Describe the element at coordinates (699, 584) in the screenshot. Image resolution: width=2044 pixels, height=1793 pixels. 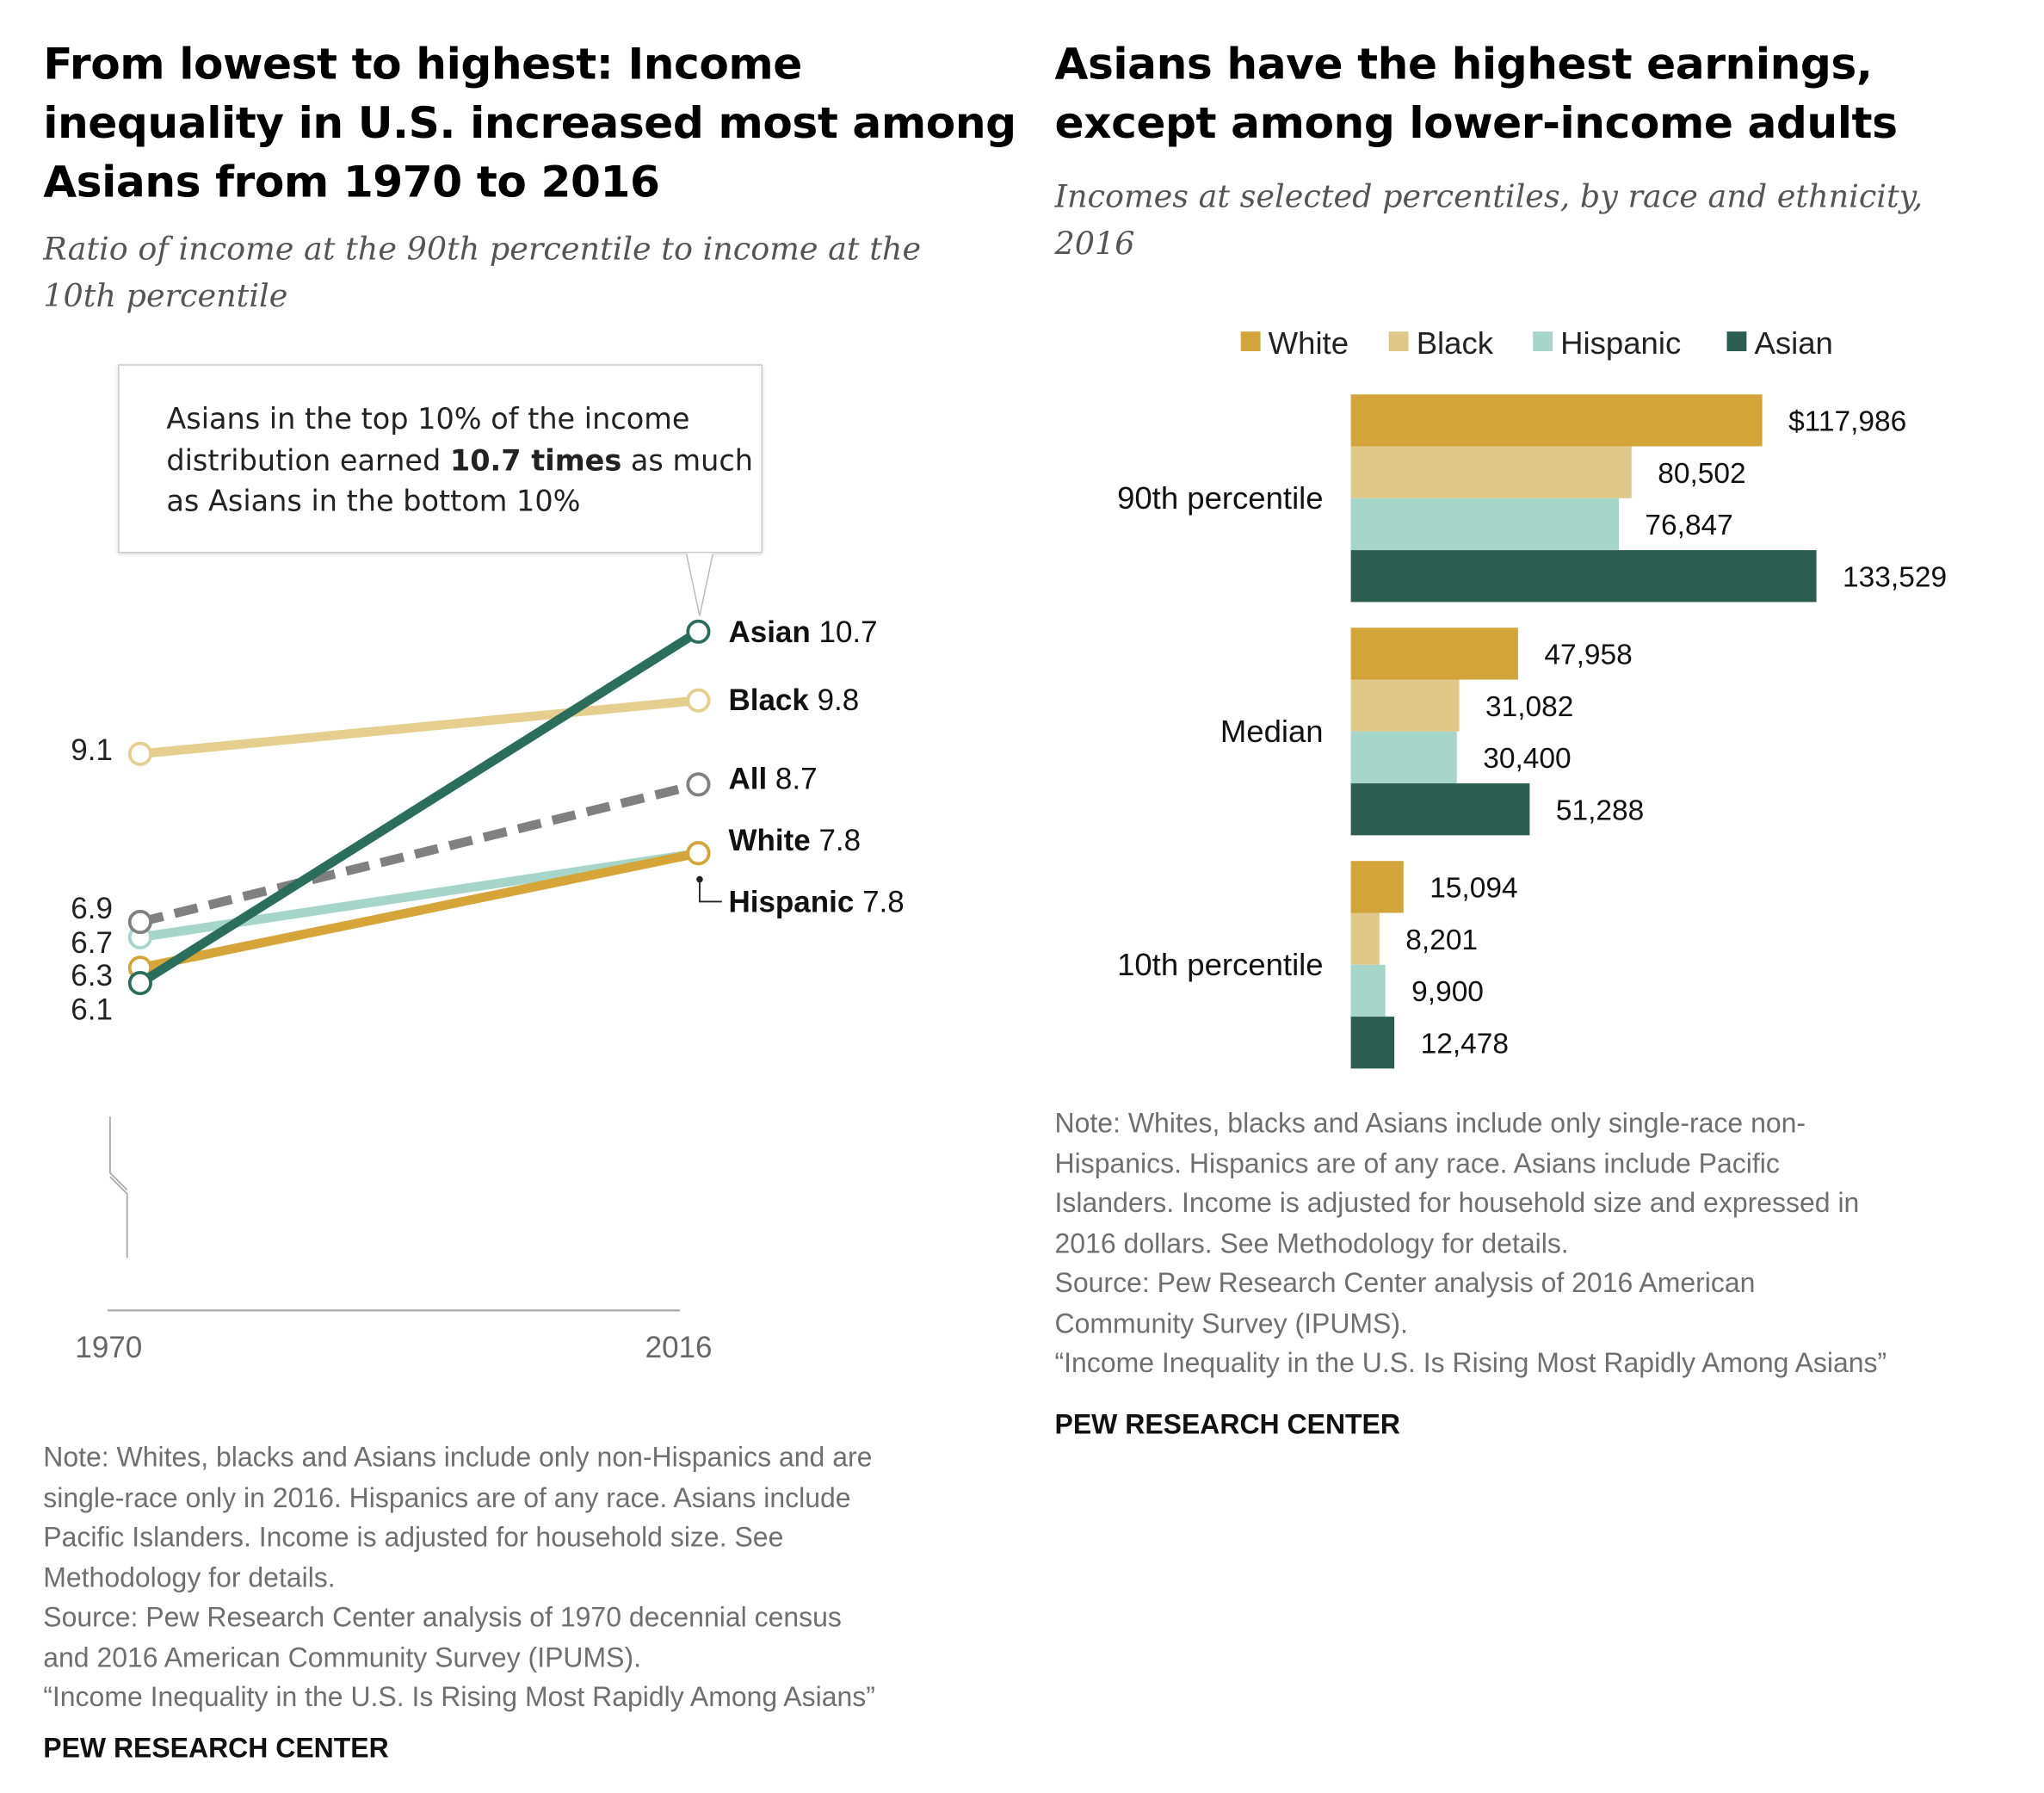
I see `callout-pointer` at that location.